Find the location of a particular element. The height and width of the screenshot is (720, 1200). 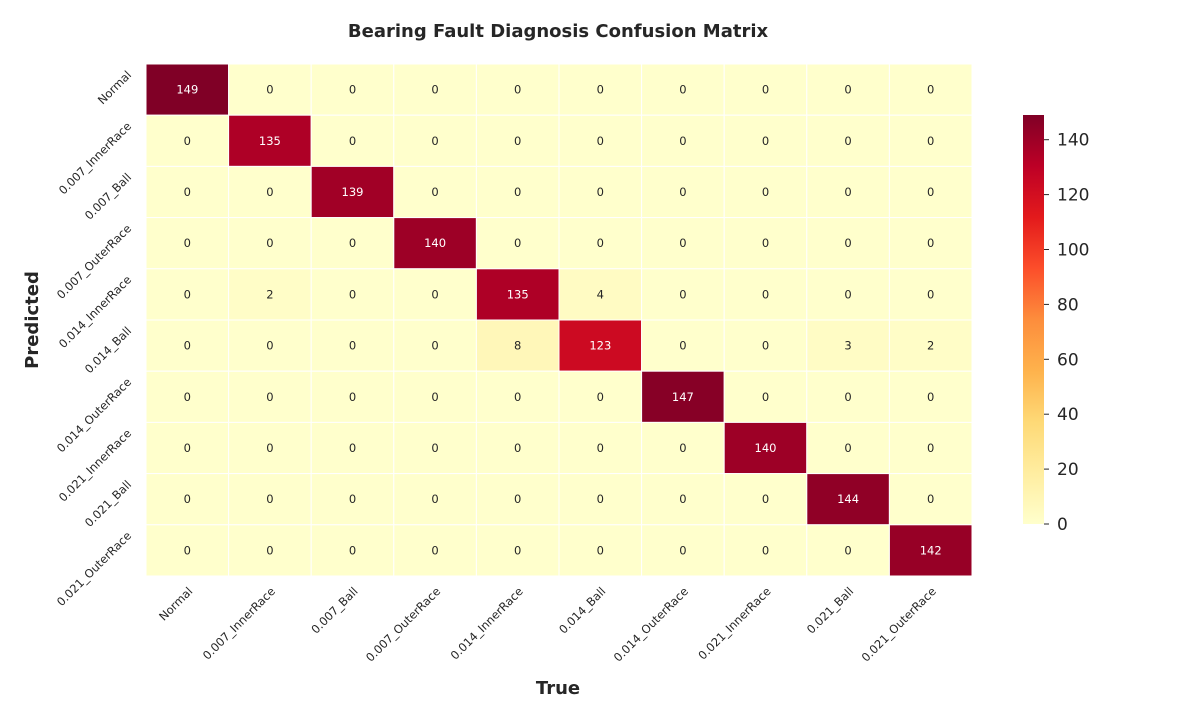

x-tick-label: 0.014_InnerRace is located at coordinates (487, 623).